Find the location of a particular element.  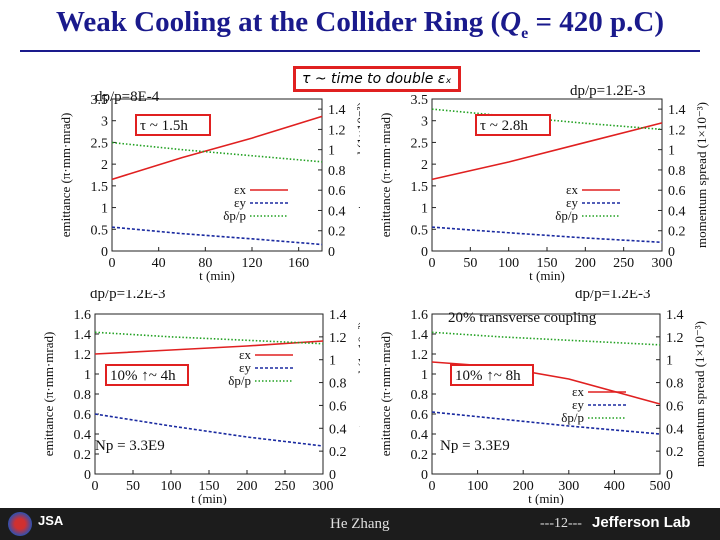

x-tick-label: 400 is located at coordinates (614, 486).